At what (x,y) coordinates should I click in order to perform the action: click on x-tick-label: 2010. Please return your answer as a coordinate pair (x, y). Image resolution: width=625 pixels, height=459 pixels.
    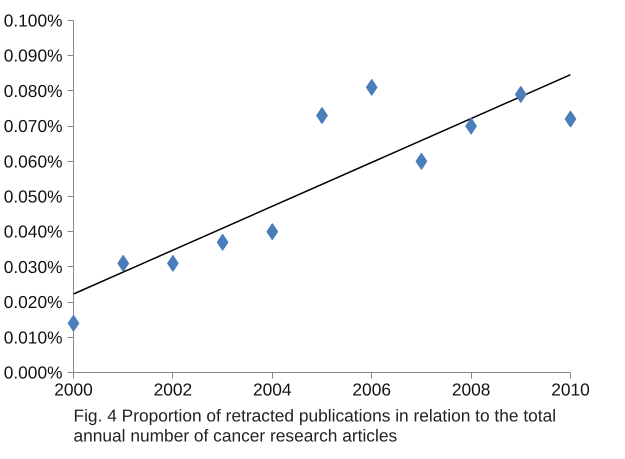
    Looking at the image, I should click on (570, 390).